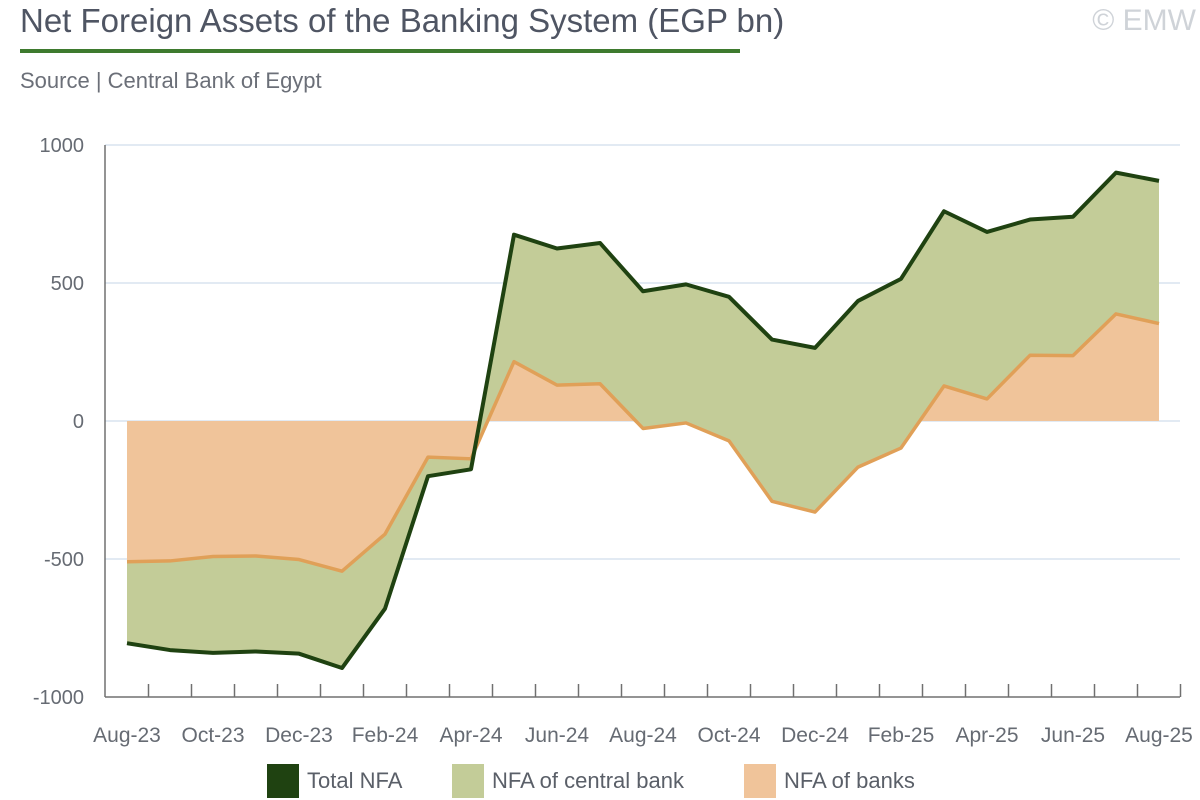  Describe the element at coordinates (468, 781) in the screenshot. I see `legend-swatch-central-bank` at that location.